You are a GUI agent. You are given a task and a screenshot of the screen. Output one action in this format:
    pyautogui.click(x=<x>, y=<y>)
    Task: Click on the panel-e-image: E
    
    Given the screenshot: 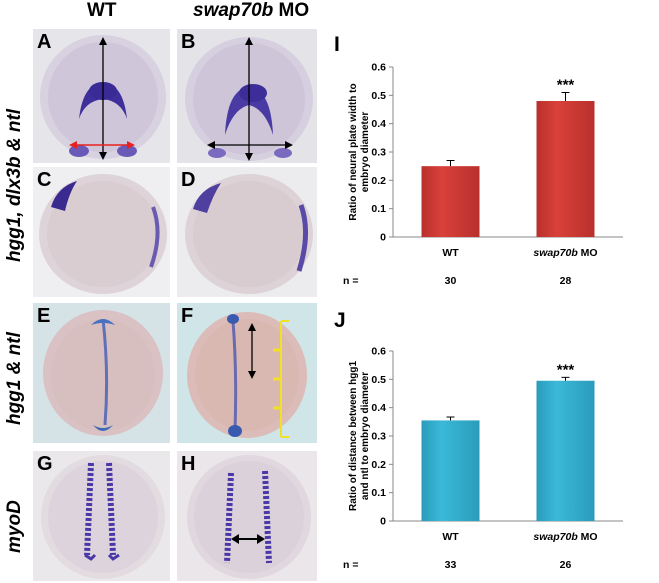 What is the action you would take?
    pyautogui.click(x=101, y=373)
    